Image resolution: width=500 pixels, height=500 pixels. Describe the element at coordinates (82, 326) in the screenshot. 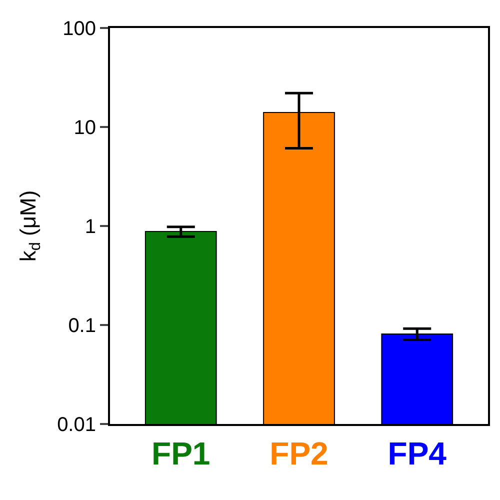

I see `y-tick-label: 0.1` at that location.